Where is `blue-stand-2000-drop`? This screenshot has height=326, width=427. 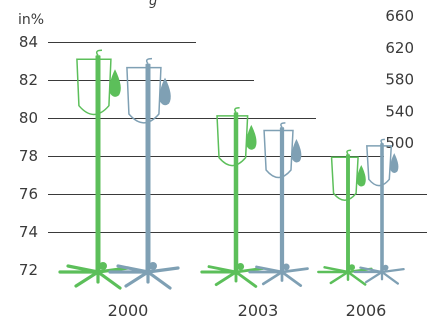 blue-stand-2000-drop is located at coordinates (165, 91).